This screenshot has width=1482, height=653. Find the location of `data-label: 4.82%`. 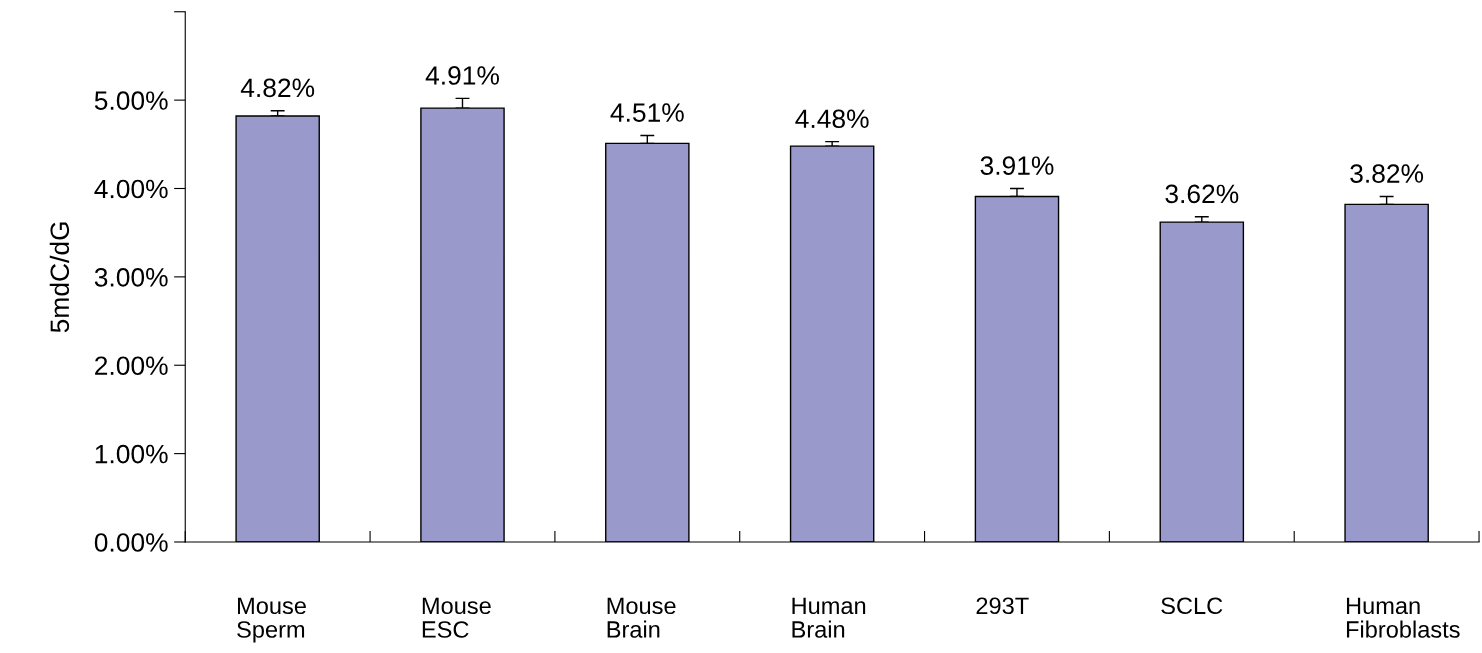

data-label: 4.82% is located at coordinates (277, 88).